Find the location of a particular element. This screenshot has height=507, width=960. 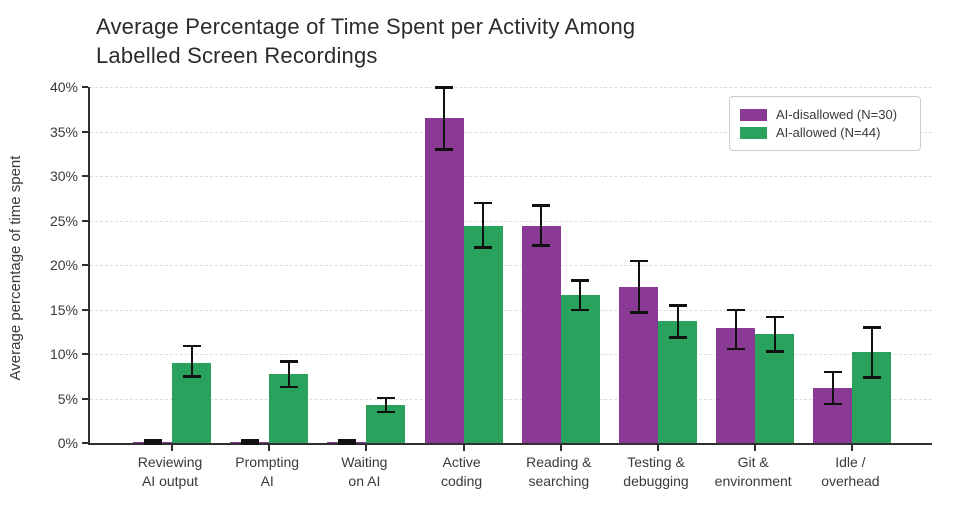

x-tick-label-0-line-1: AI output is located at coordinates (170, 481).